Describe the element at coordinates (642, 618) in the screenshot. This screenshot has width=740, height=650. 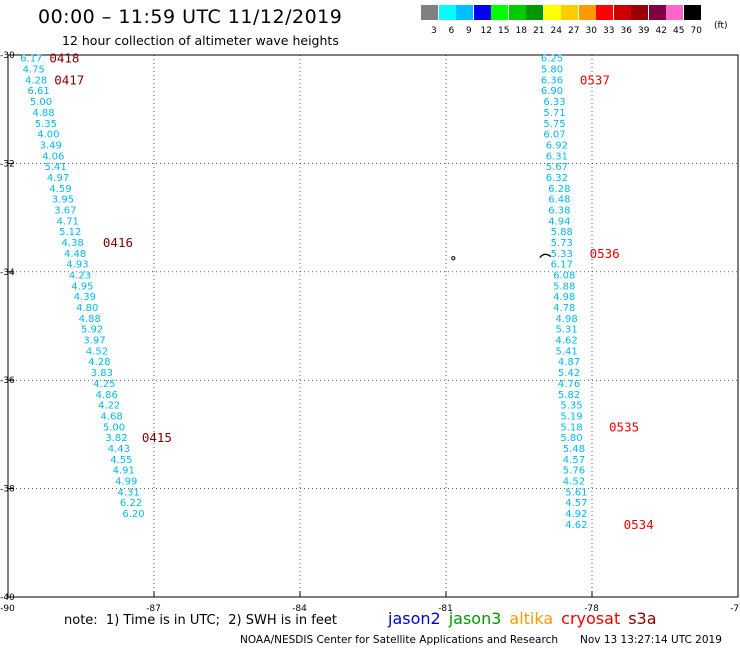
I see `satellite-s3a-label: s3a` at that location.